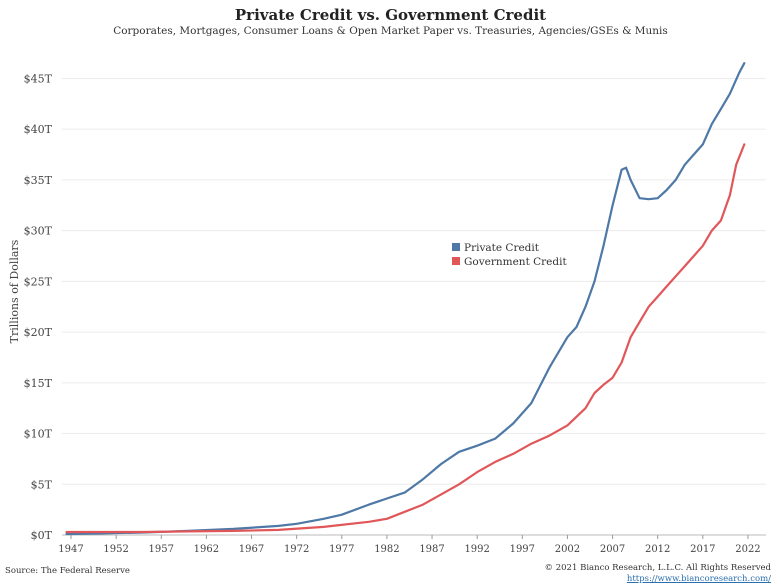 This screenshot has height=586, width=781. I want to click on legend: Private Credit Government Credit, so click(509, 255).